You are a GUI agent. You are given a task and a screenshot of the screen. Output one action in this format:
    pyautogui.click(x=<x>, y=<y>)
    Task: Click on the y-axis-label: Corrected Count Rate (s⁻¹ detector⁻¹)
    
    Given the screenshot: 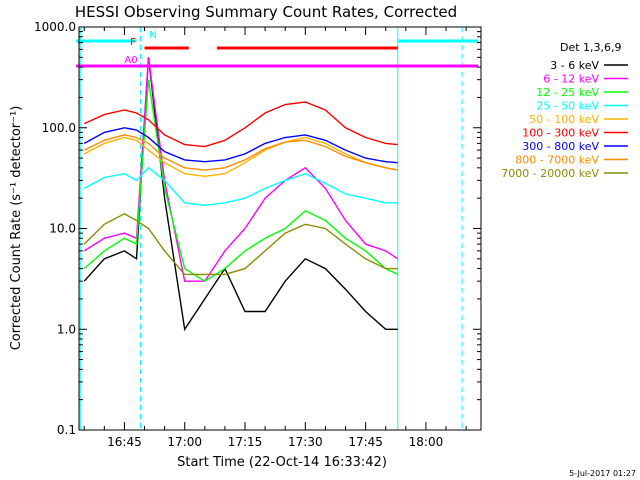 What is the action you would take?
    pyautogui.click(x=16, y=228)
    